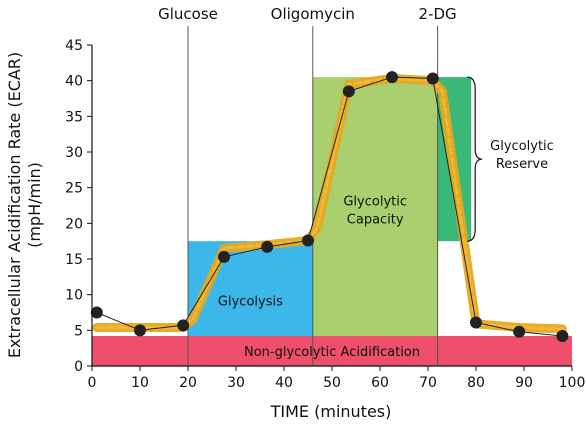 This screenshot has height=424, width=586. Describe the element at coordinates (522, 164) in the screenshot. I see `label-glycolytic-reserve-line2: Reserve` at that location.